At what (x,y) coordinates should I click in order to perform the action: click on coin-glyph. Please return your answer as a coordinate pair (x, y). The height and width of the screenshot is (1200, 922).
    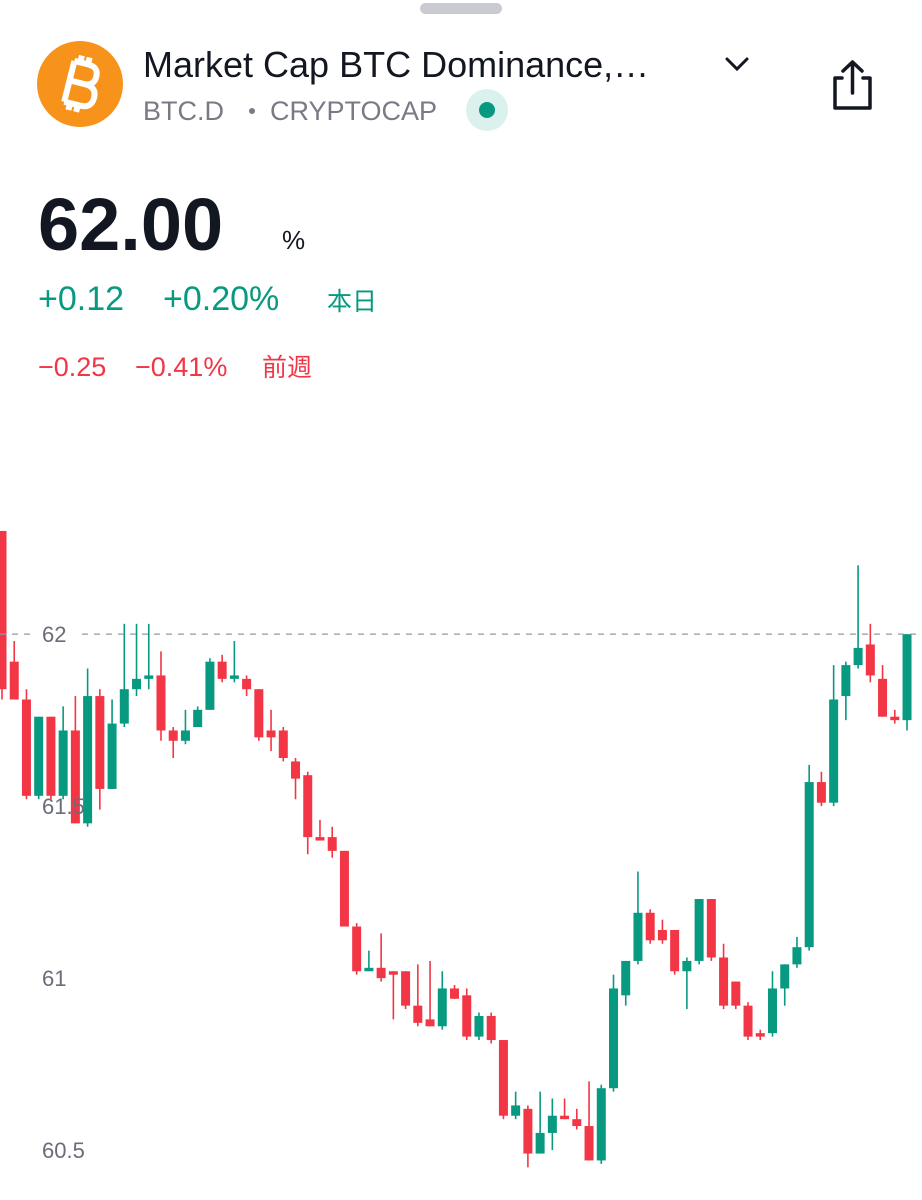
    Looking at the image, I should click on (80, 83).